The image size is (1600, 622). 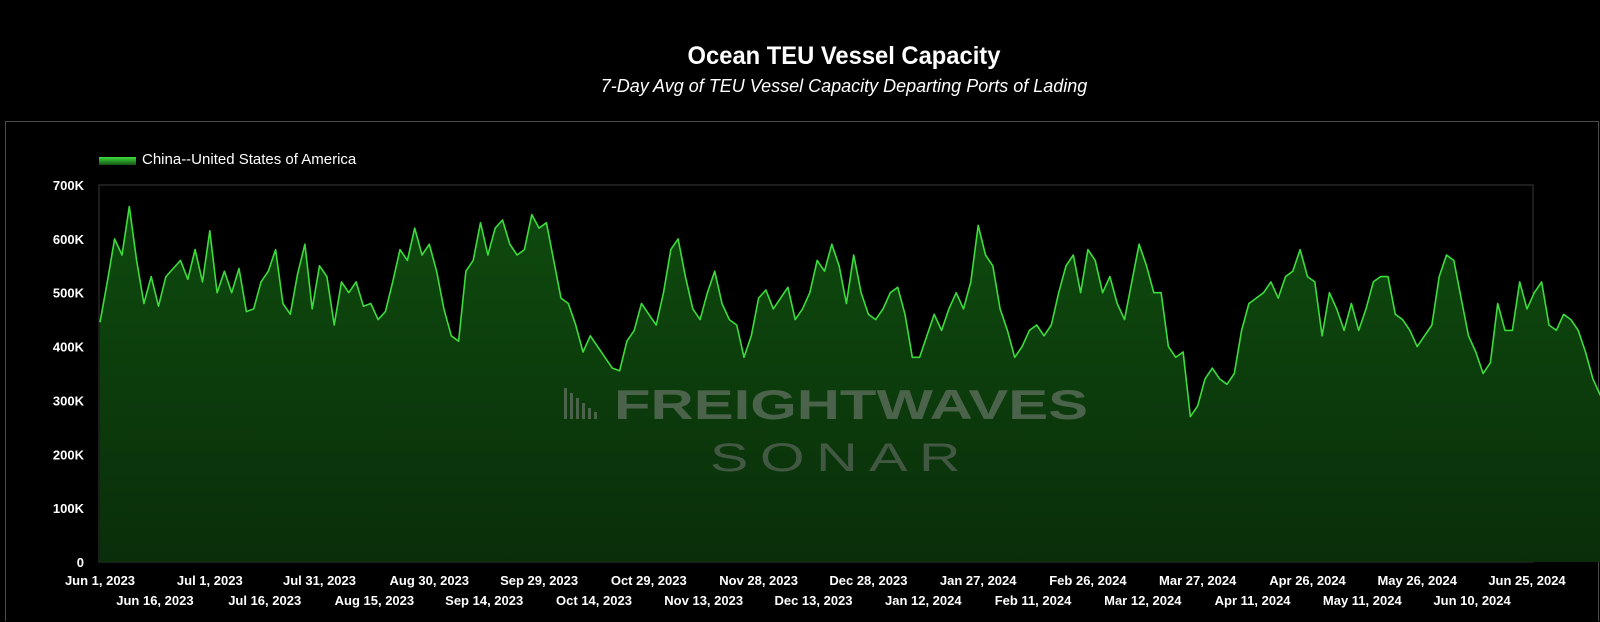 I want to click on x-tick-label: Apr 11, 2024, so click(x=1253, y=600).